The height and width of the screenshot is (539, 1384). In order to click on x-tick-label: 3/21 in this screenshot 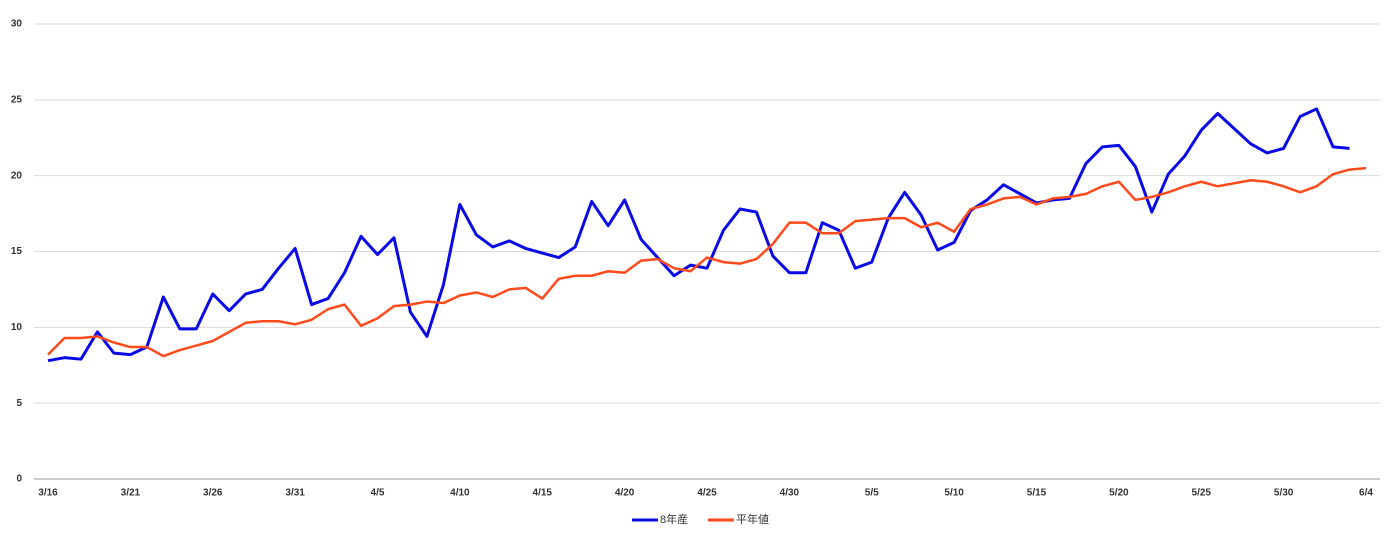, I will do `click(131, 493)`.